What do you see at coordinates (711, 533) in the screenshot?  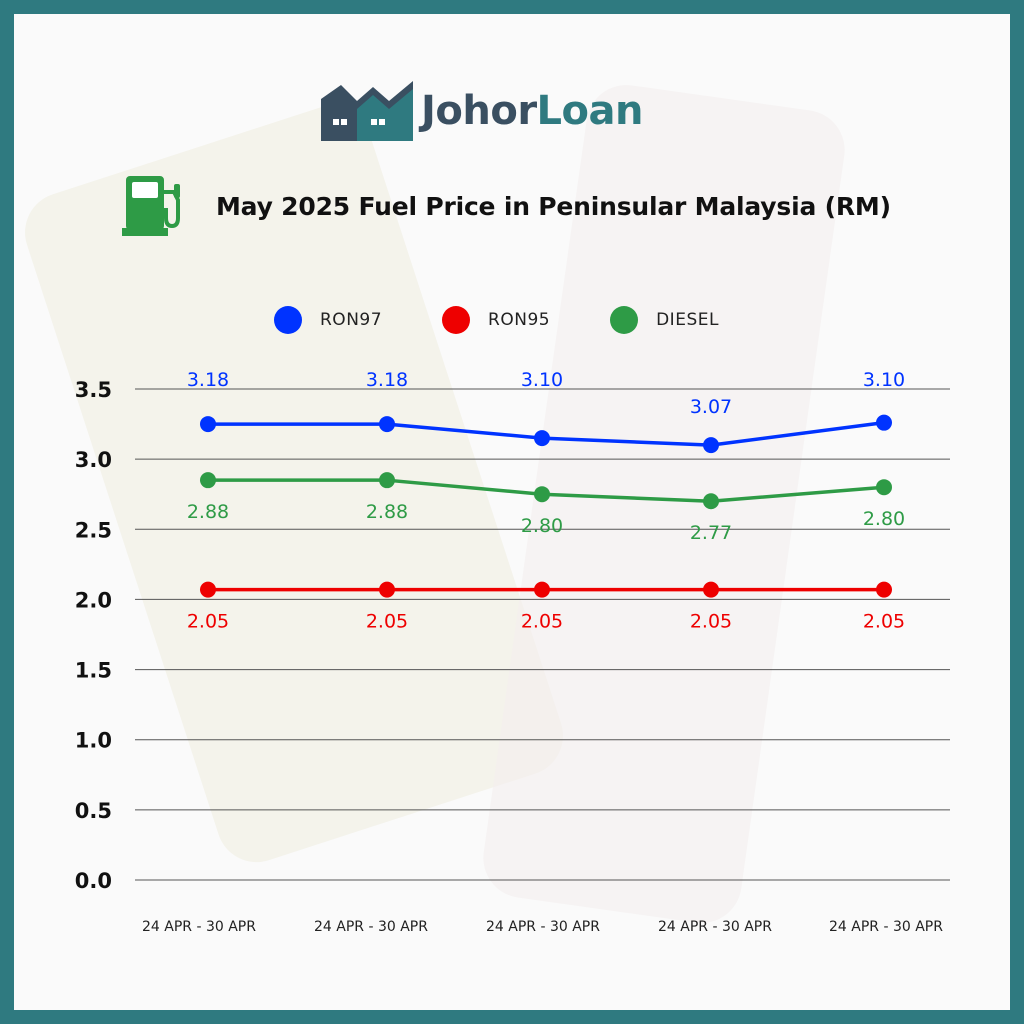 I see `data-label-diesel: 2.77` at bounding box center [711, 533].